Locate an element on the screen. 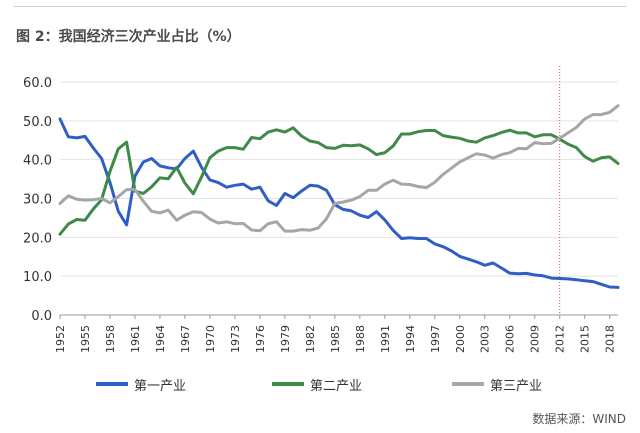 This screenshot has width=640, height=433. legend-item-tertiary: 第三产业 is located at coordinates (497, 385).